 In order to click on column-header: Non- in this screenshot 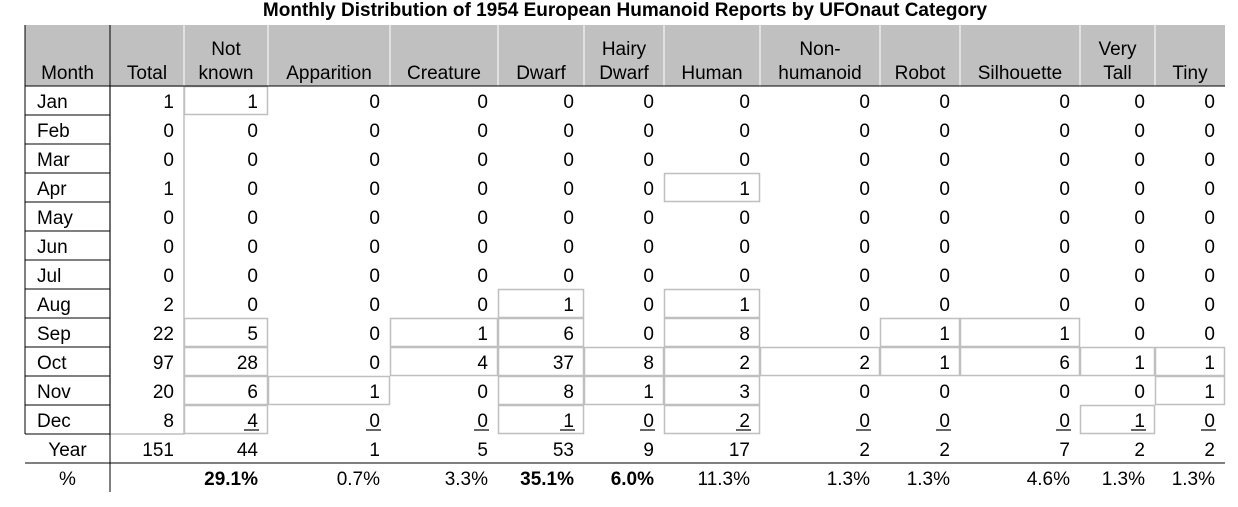, I will do `click(819, 49)`.